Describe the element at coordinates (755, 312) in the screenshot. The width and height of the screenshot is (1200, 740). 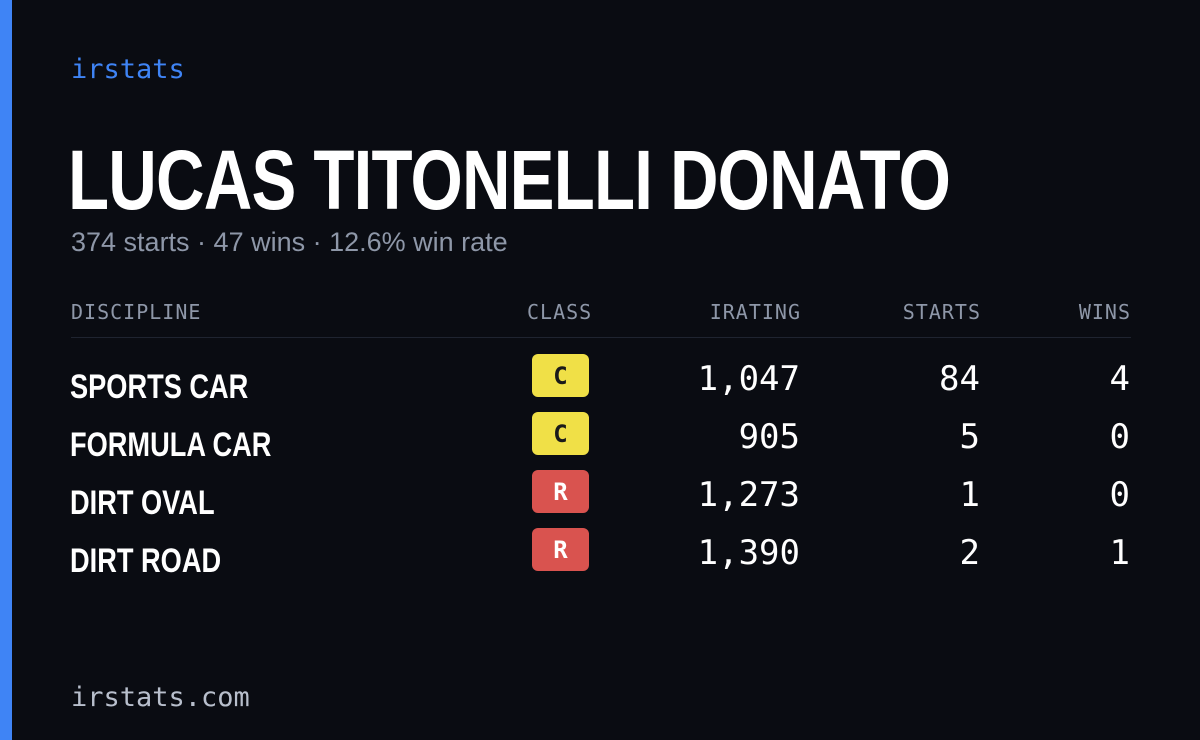
I see `header-irating: IRATING` at that location.